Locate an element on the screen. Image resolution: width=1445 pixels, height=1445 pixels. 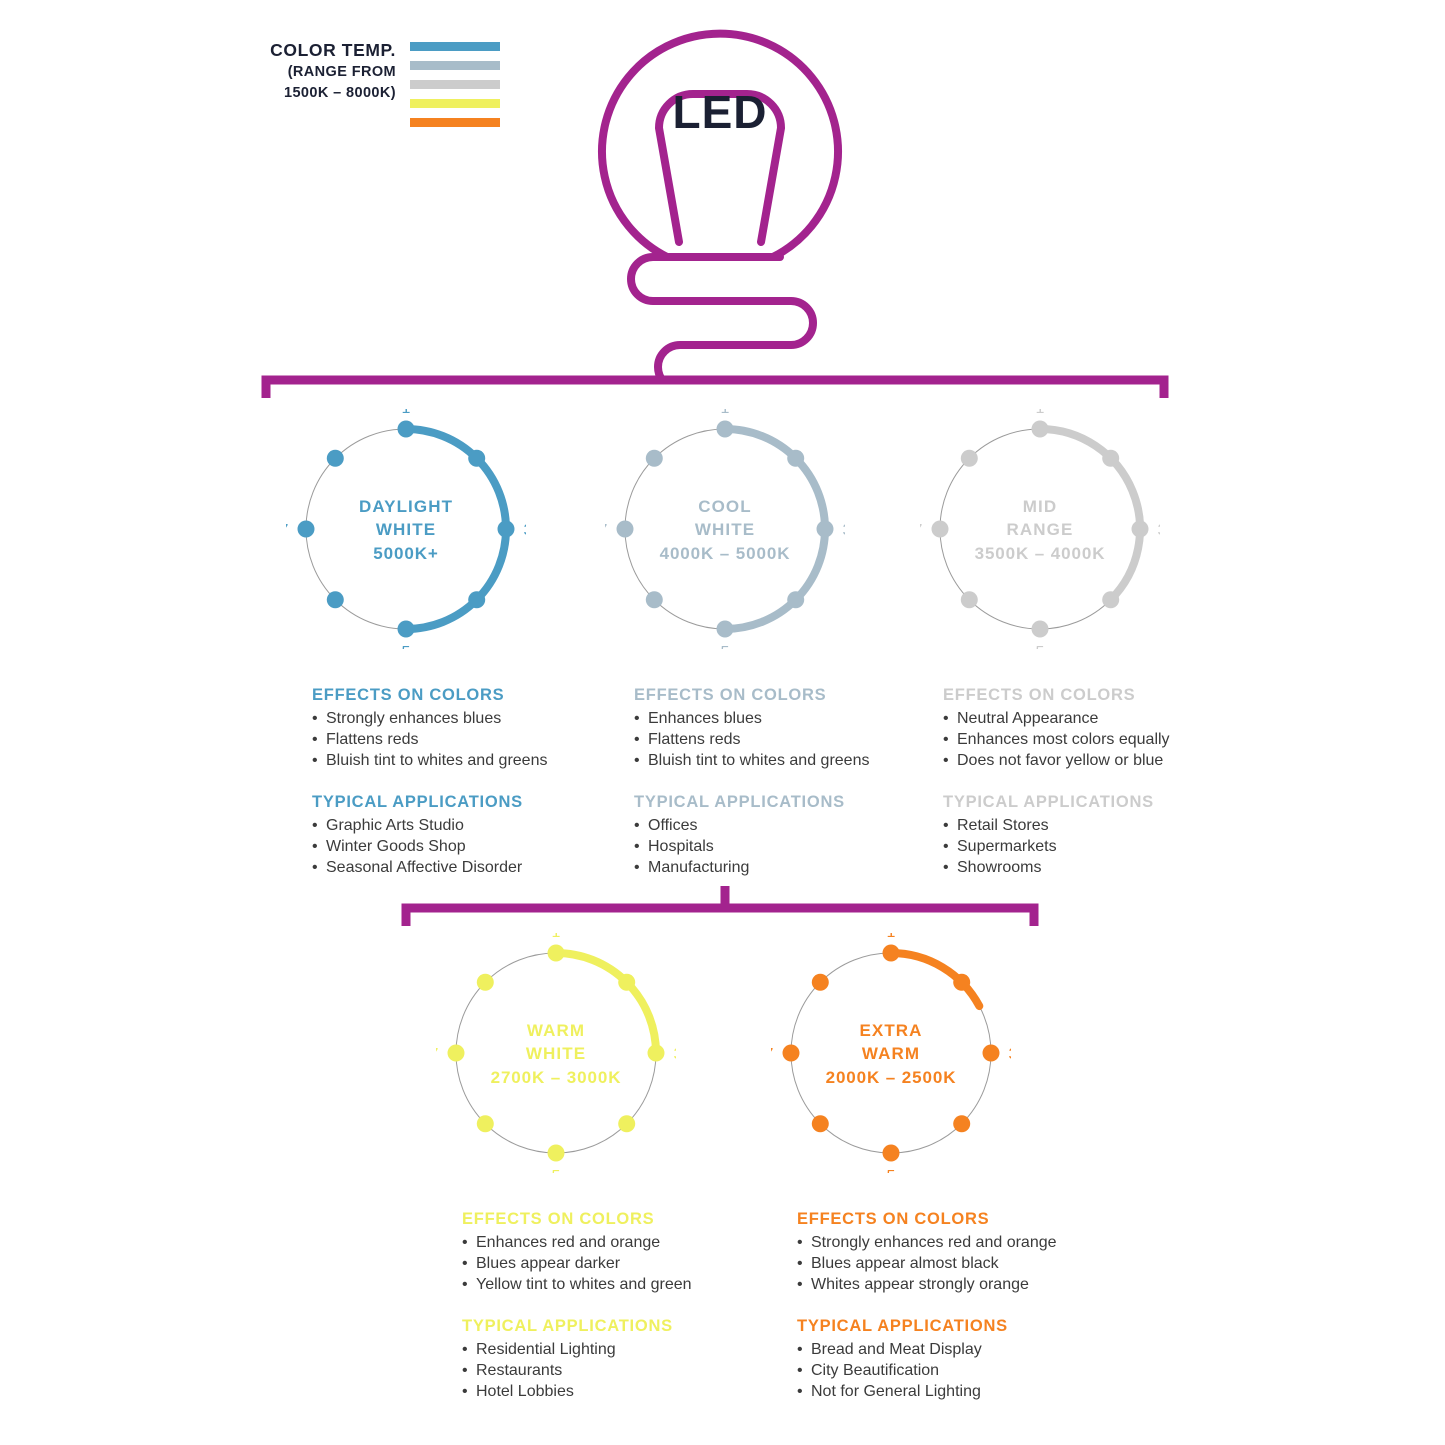
dial-svg-extra-warm: 1 3 5 7 is located at coordinates (891, 1054).